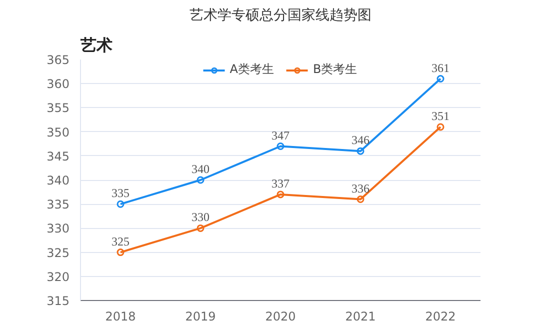 The image size is (560, 336). Describe the element at coordinates (252, 69) in the screenshot. I see `legend-label: A类考生` at that location.